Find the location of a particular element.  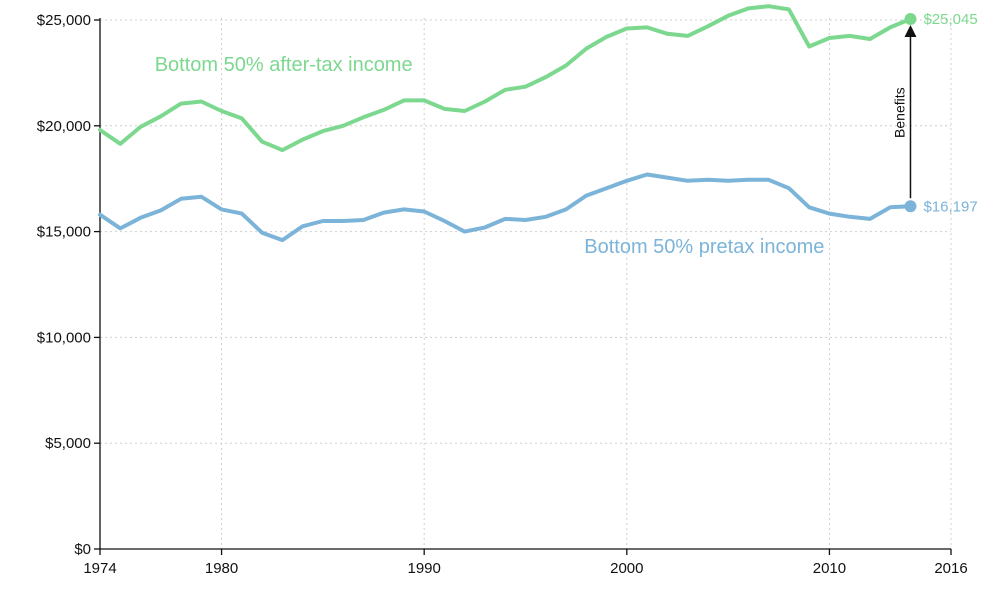

y-tick-label: $10,000 is located at coordinates (64, 337).